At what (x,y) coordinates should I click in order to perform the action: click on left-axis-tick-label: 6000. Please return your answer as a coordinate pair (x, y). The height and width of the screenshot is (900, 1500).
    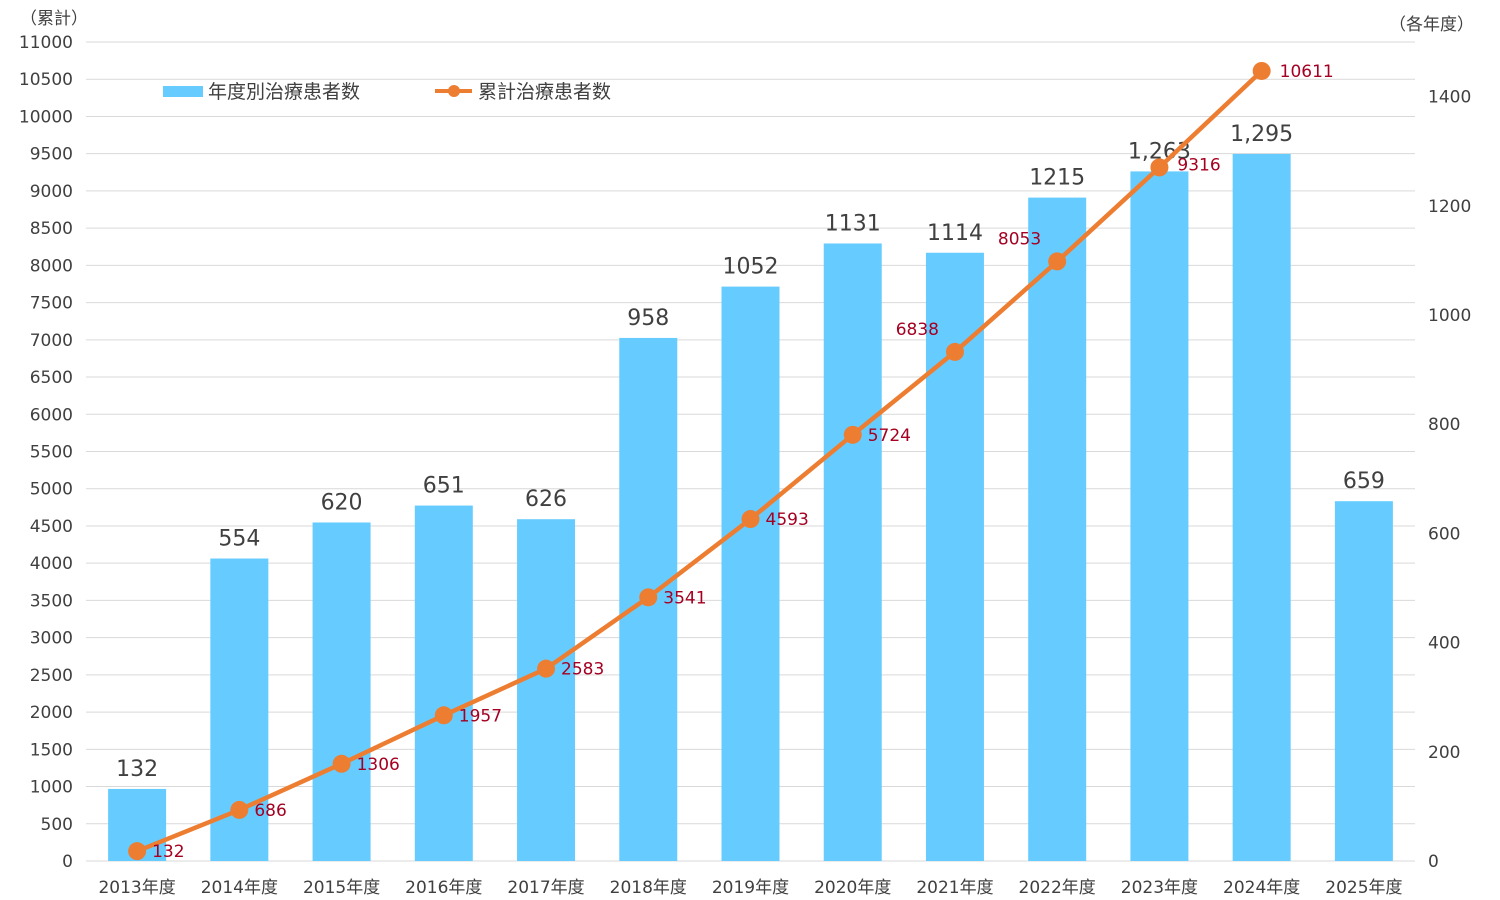
    Looking at the image, I should click on (51, 415).